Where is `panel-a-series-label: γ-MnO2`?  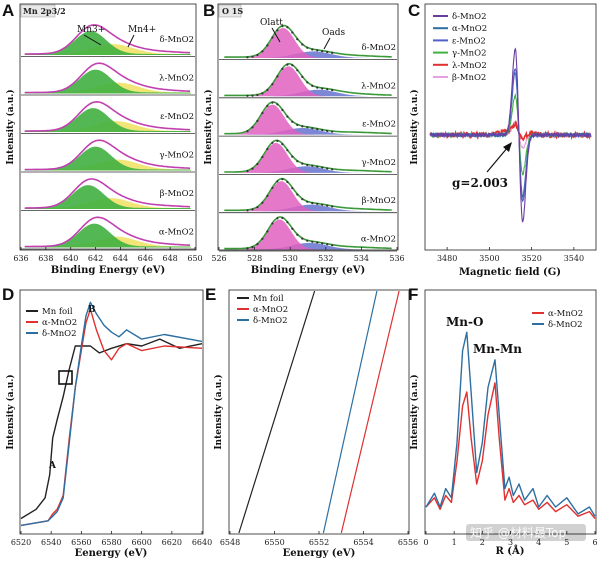
panel-a-series-label: γ-MnO2 is located at coordinates (176, 156).